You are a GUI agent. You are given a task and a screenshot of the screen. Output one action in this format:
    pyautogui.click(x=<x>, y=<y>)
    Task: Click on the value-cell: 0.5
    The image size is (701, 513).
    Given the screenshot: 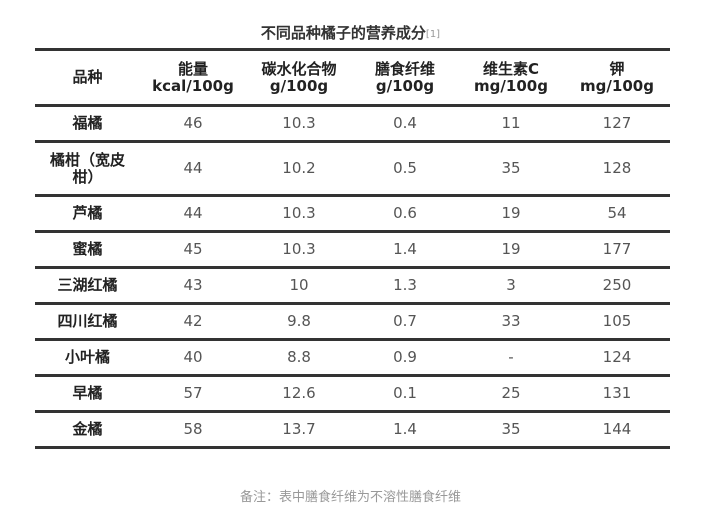 What is the action you would take?
    pyautogui.click(x=405, y=168)
    